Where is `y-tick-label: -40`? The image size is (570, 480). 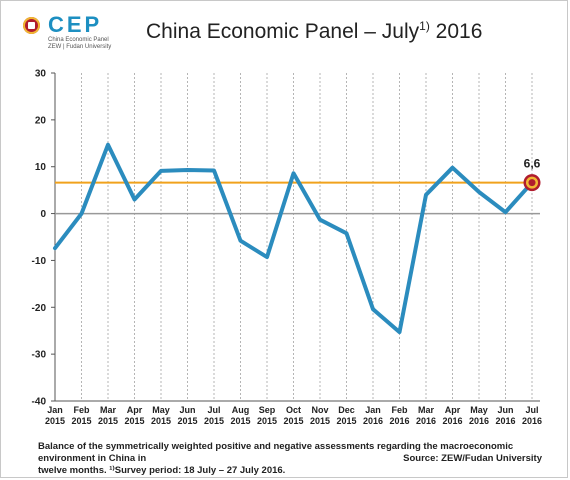
y-tick-label: -40 is located at coordinates (39, 402).